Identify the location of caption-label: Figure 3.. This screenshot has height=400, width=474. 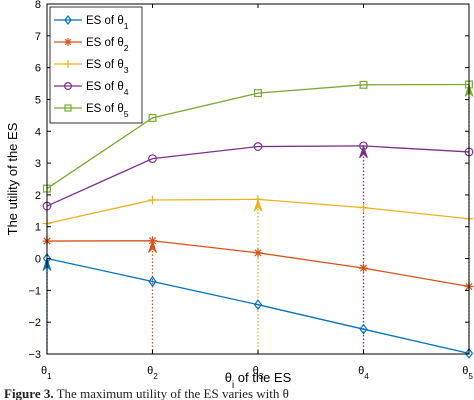
(29, 393).